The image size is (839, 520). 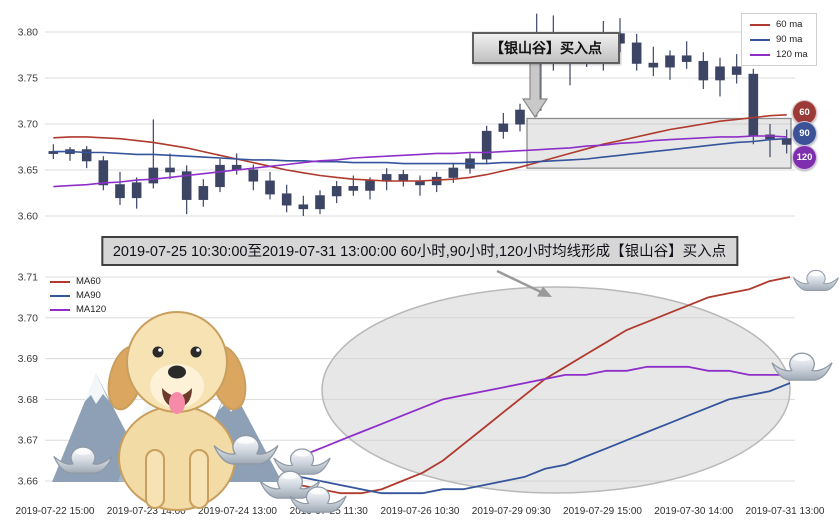 I want to click on top-ma-line-120ma, so click(x=420, y=161).